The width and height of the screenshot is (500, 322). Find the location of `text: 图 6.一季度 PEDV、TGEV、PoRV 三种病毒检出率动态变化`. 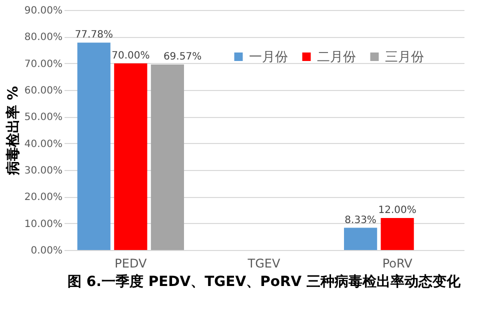

text: 图 6.一季度 PEDV、TGEV、PoRV 三种病毒检出率动态变化 is located at coordinates (265, 281).